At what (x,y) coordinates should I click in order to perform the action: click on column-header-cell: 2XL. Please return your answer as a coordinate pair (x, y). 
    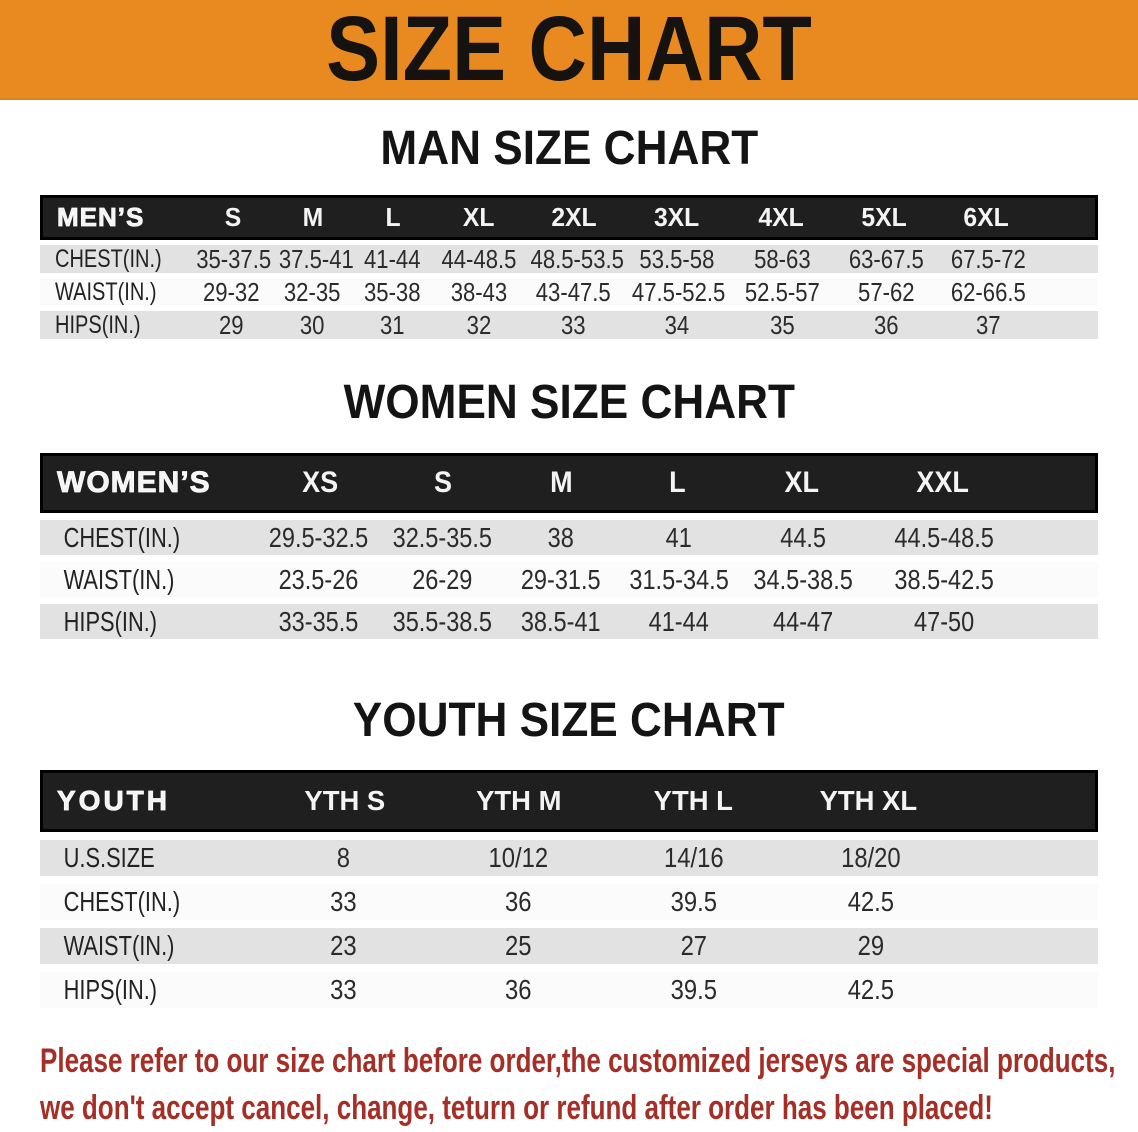
    Looking at the image, I should click on (574, 217).